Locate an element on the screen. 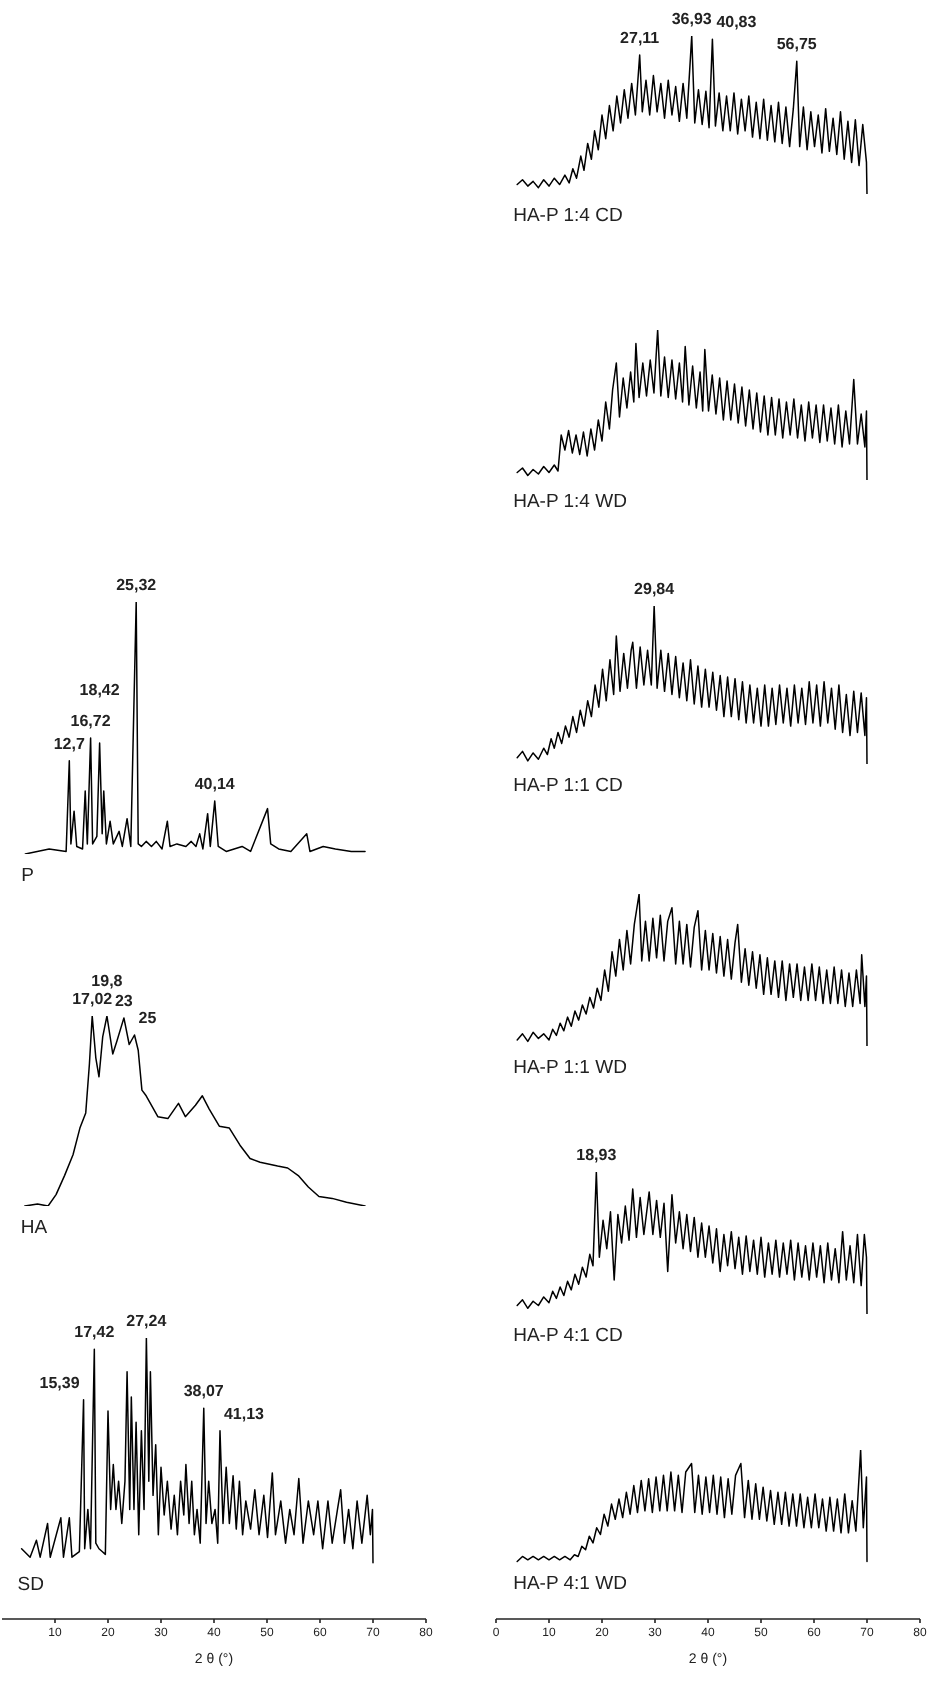 This screenshot has width=936, height=1682. annotation: 16,72 is located at coordinates (91, 721).